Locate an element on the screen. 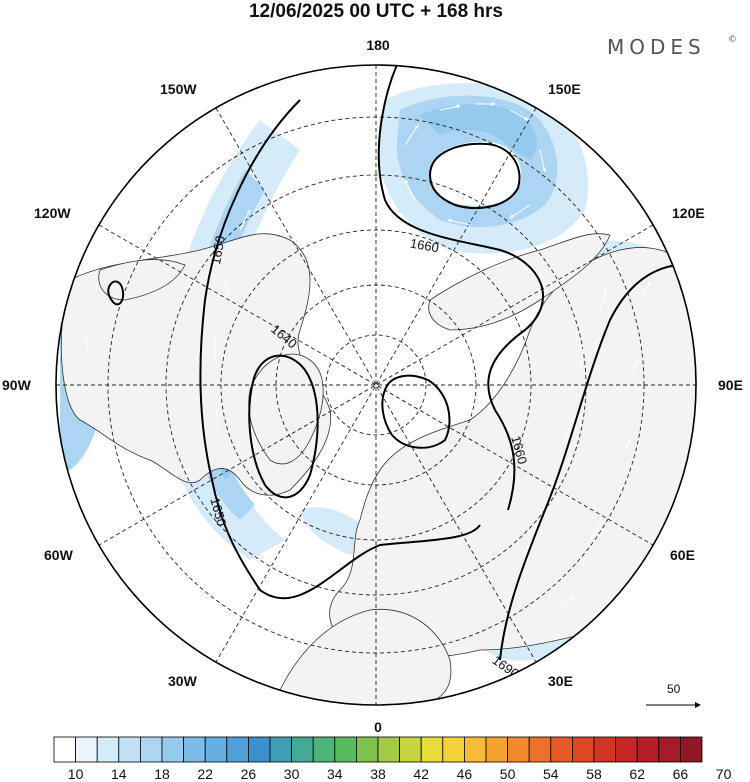 This screenshot has height=782, width=750. reference-vector: 50 is located at coordinates (673, 695).